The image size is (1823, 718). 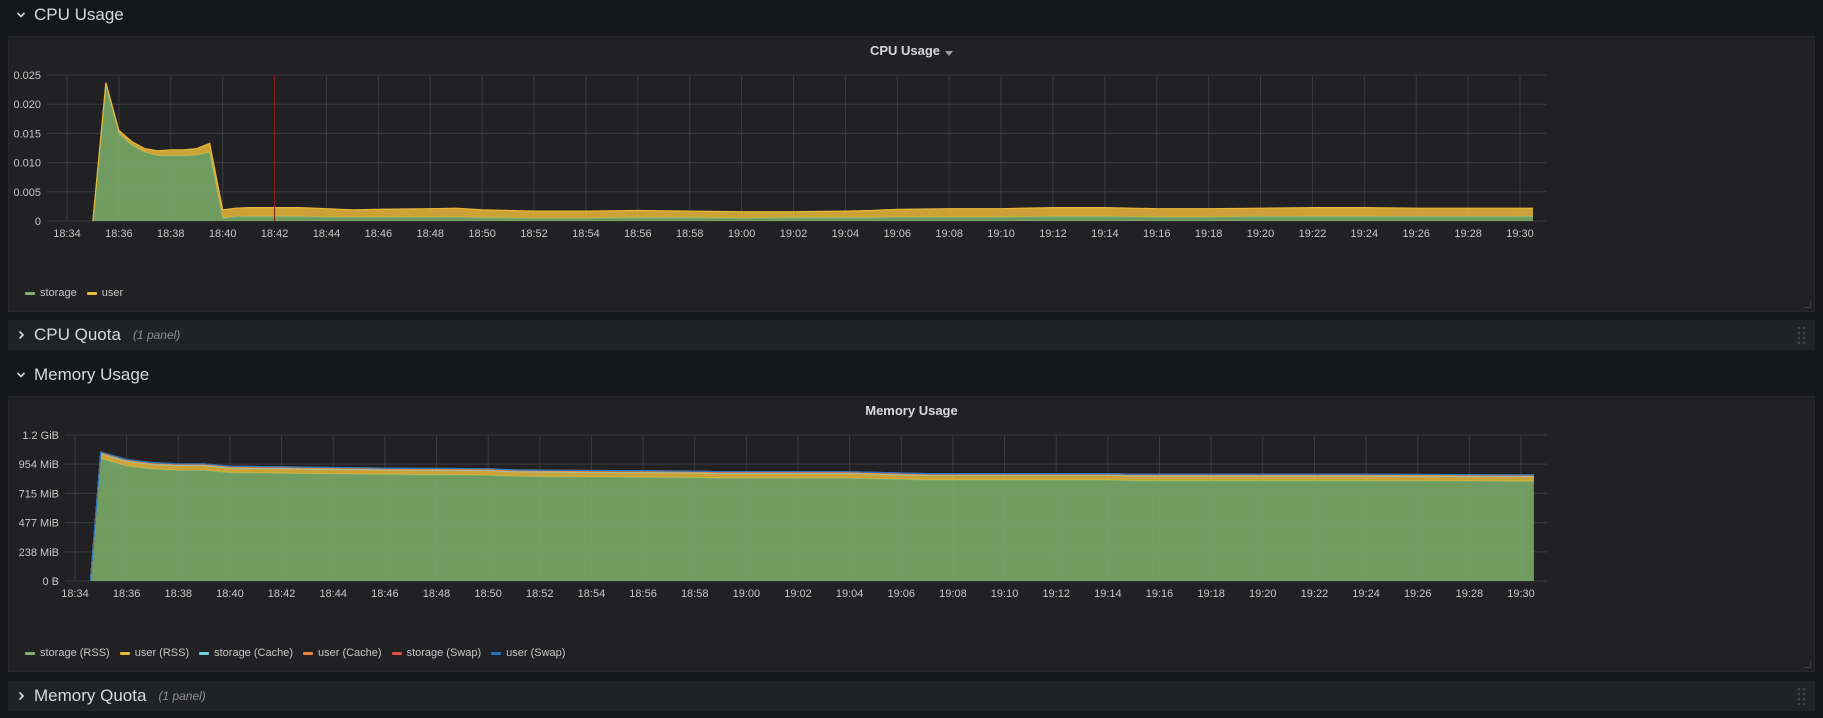 What do you see at coordinates (58, 293) in the screenshot?
I see `legend-label: storage` at bounding box center [58, 293].